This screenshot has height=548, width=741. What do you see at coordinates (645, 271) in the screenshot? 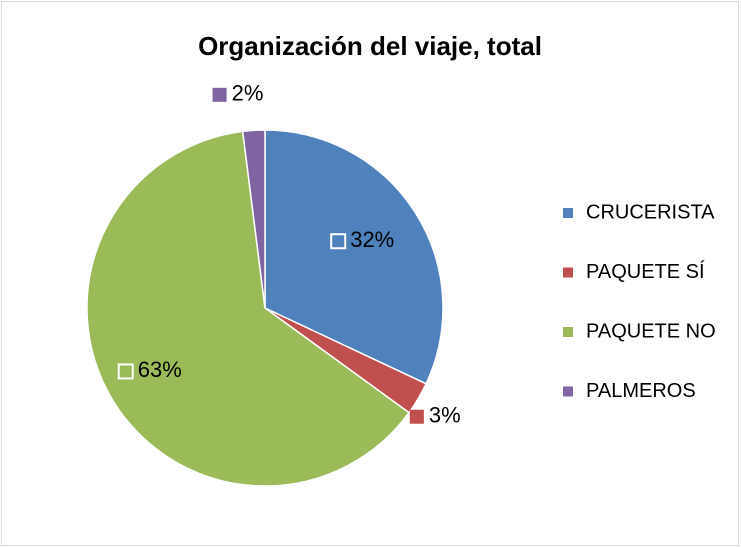
I see `legend-label: PAQUETE SÍ` at bounding box center [645, 271].